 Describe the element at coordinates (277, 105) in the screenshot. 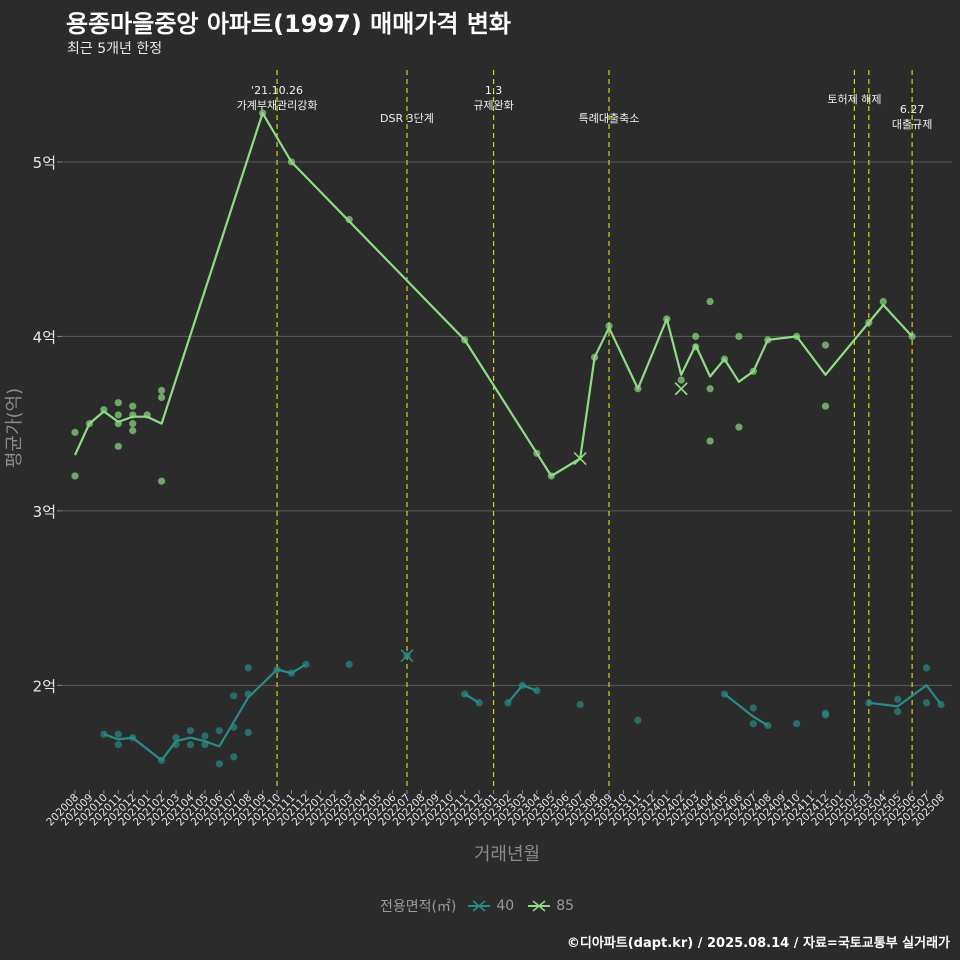

I see `event-label: 가계부채관리강화` at that location.